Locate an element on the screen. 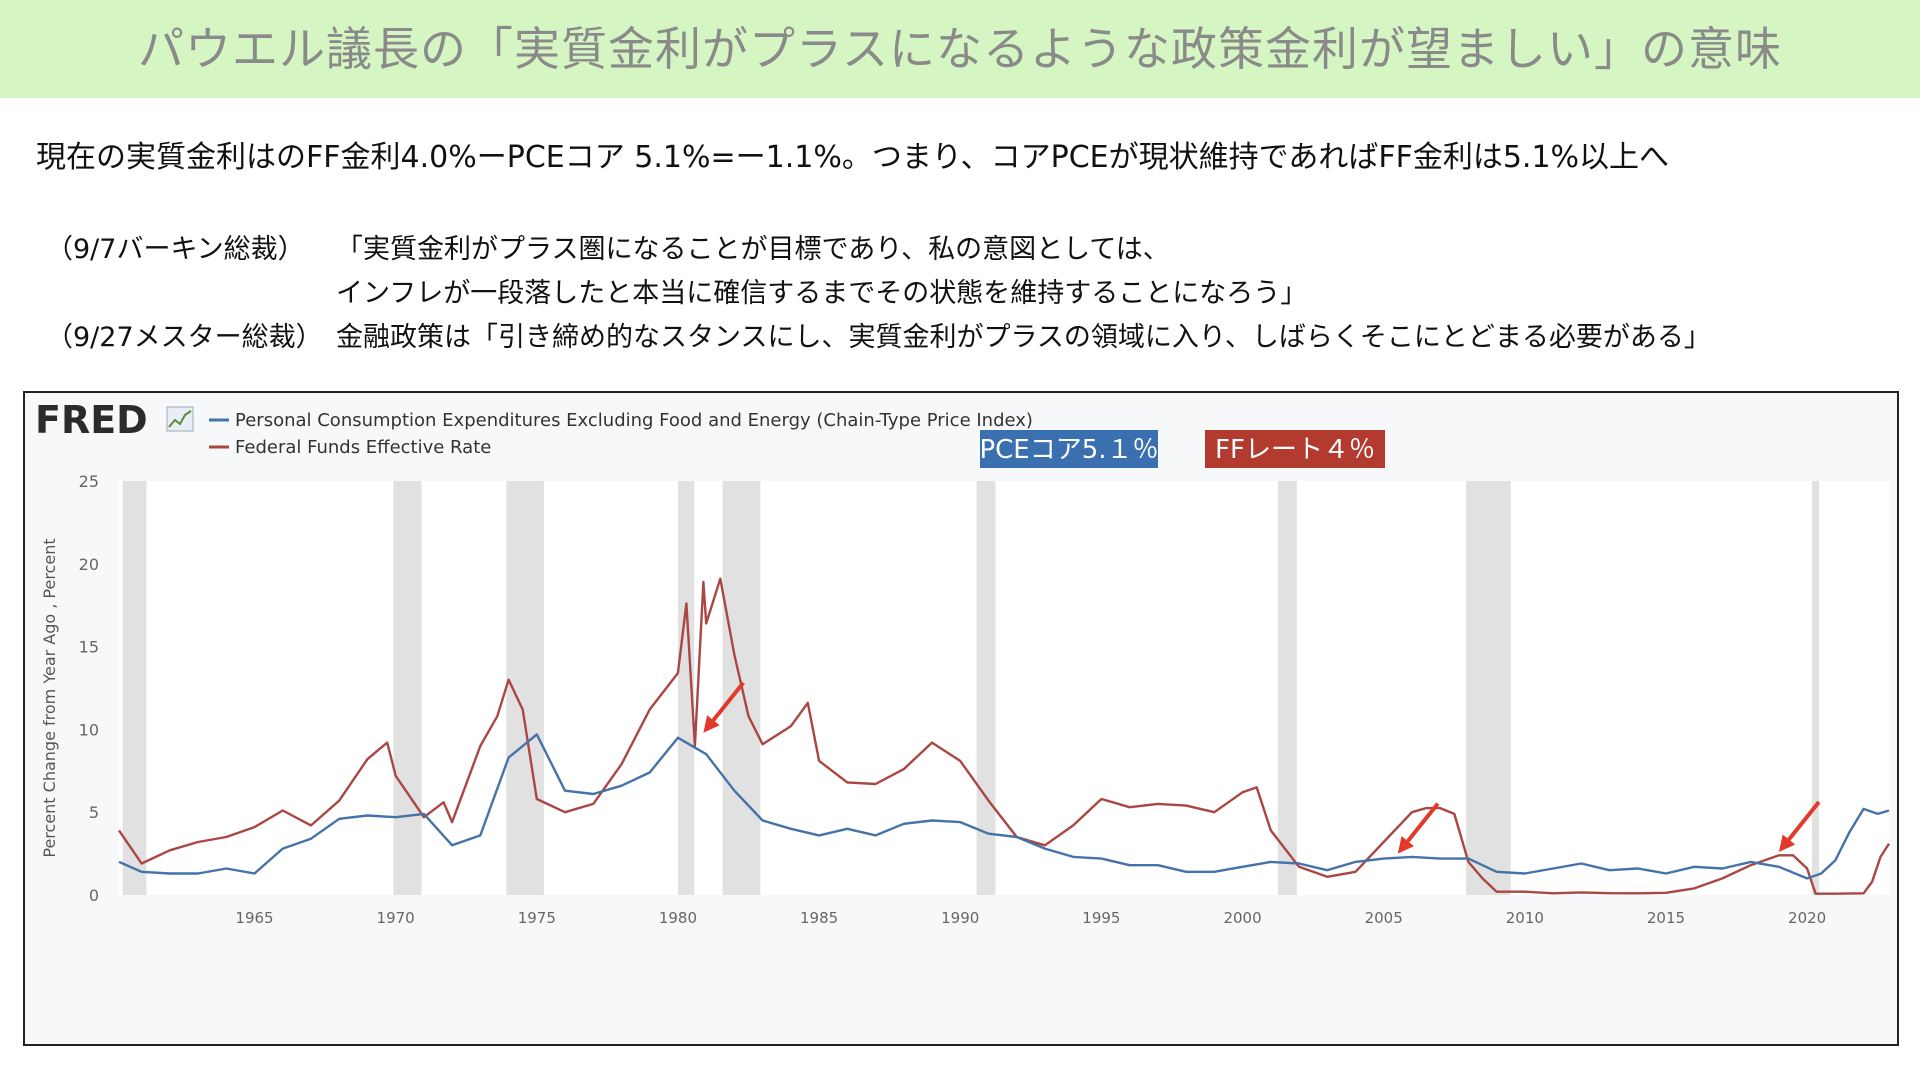 This screenshot has height=1080, width=1920. y-tick-label: 0 is located at coordinates (94, 895).